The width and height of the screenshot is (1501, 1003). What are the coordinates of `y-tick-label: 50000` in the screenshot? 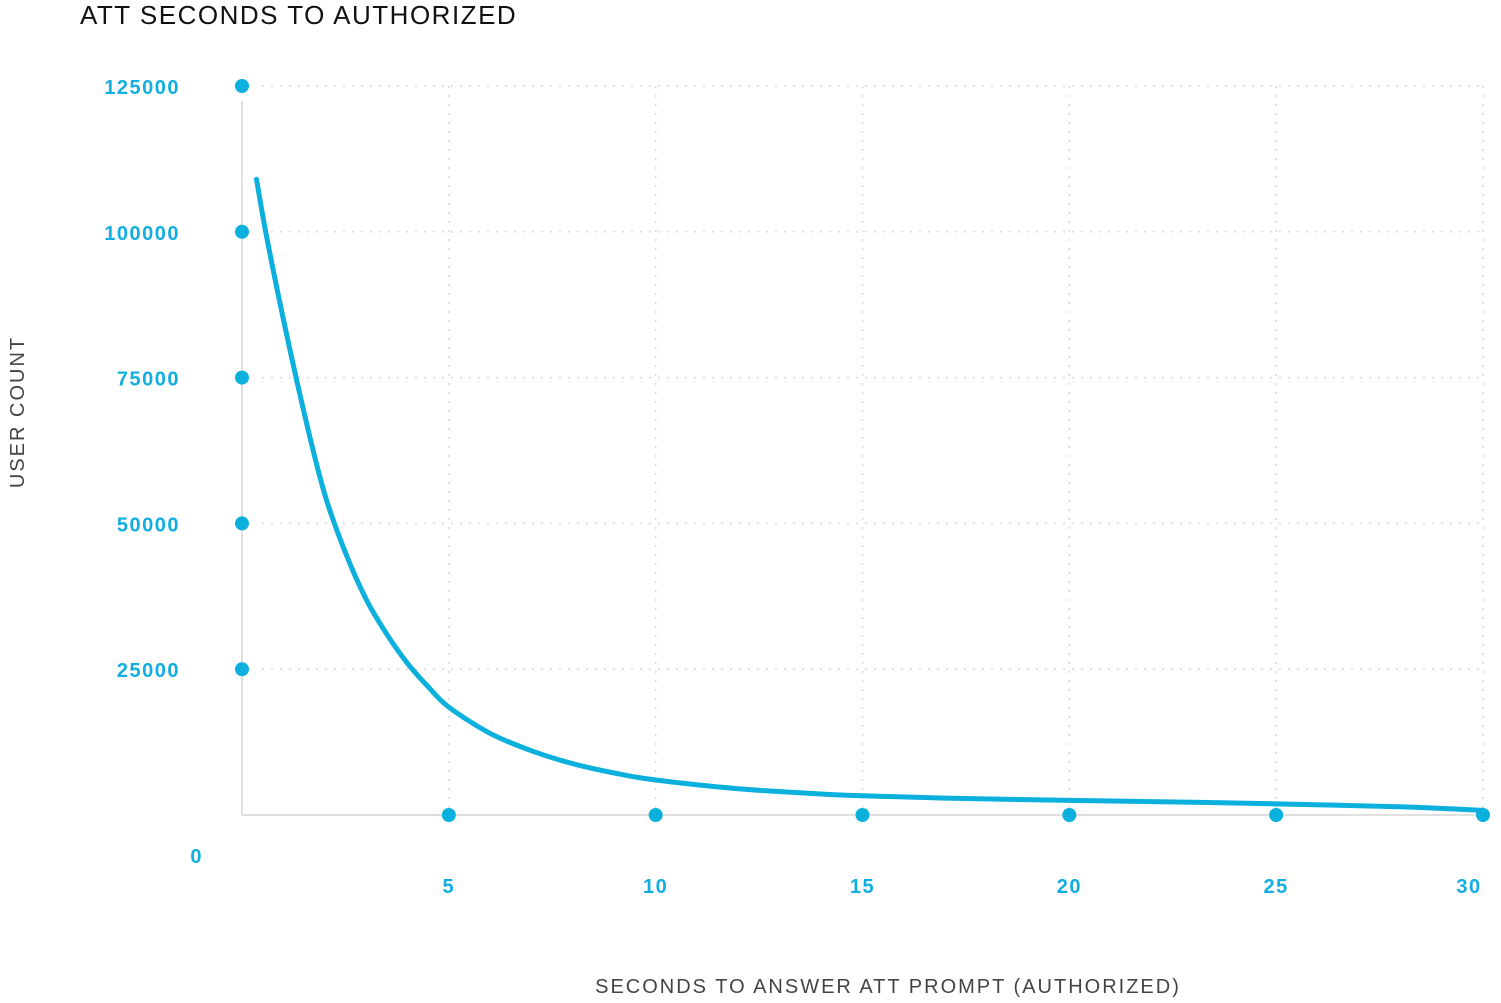 It's located at (148, 525).